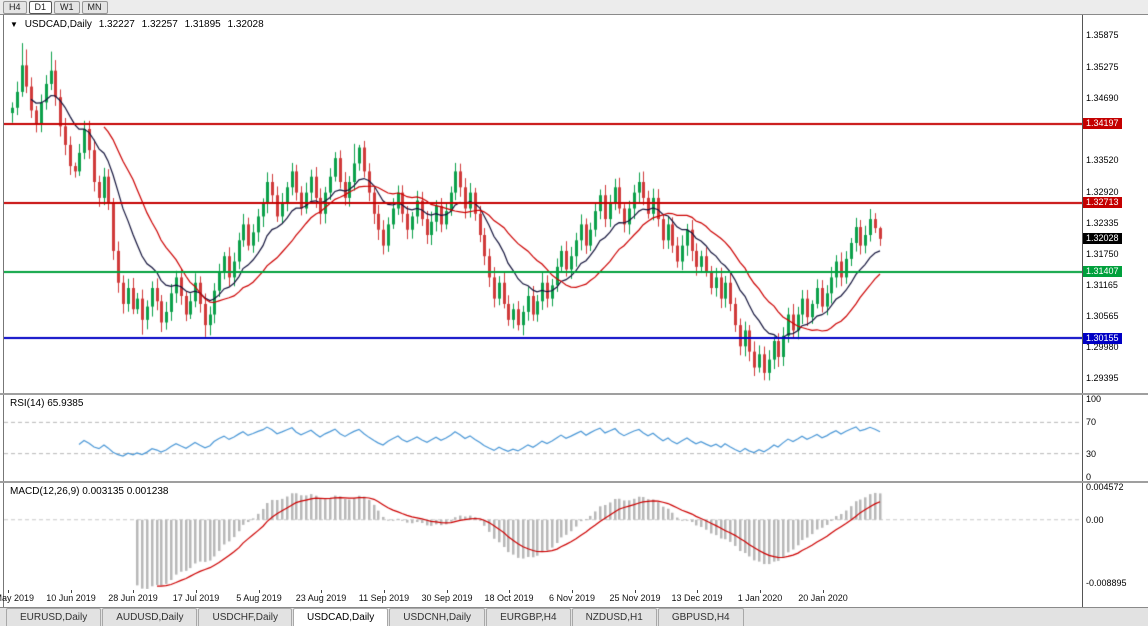 This screenshot has height=626, width=1148. What do you see at coordinates (572, 598) in the screenshot?
I see `time-axis-label: 6 Nov 2019` at bounding box center [572, 598].